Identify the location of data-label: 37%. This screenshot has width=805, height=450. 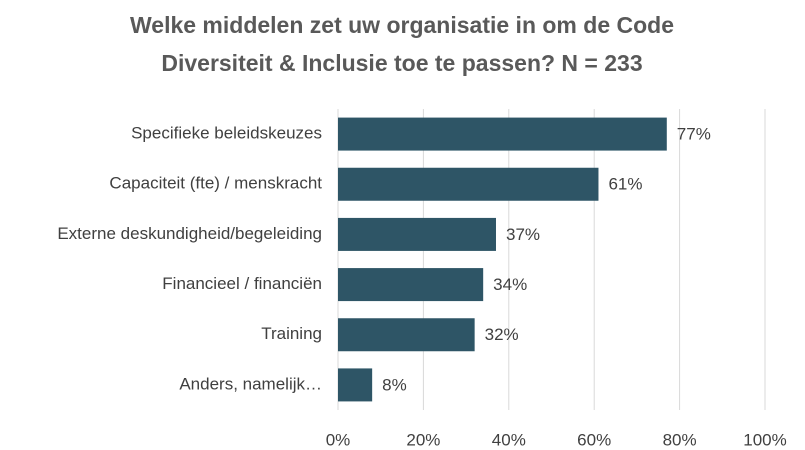
(523, 234).